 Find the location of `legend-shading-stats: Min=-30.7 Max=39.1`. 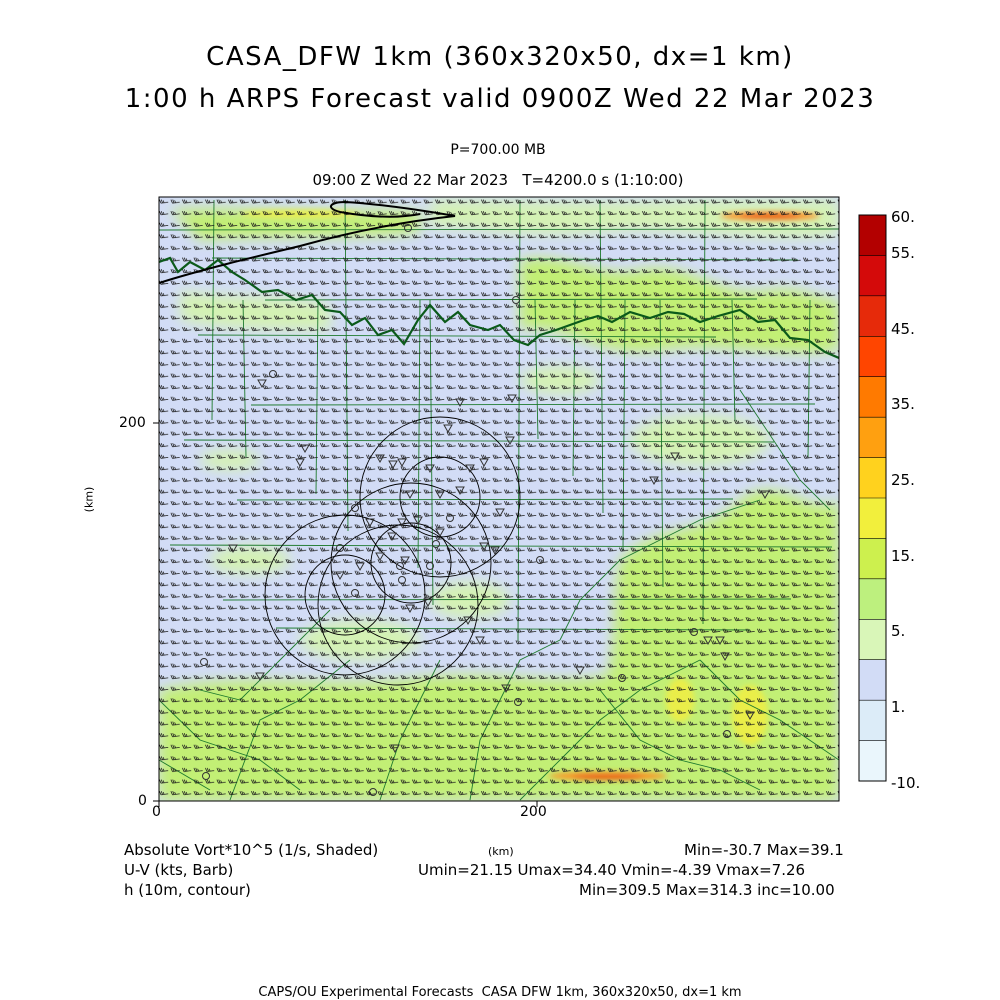

legend-shading-stats: Min=-30.7 Max=39.1 is located at coordinates (764, 850).